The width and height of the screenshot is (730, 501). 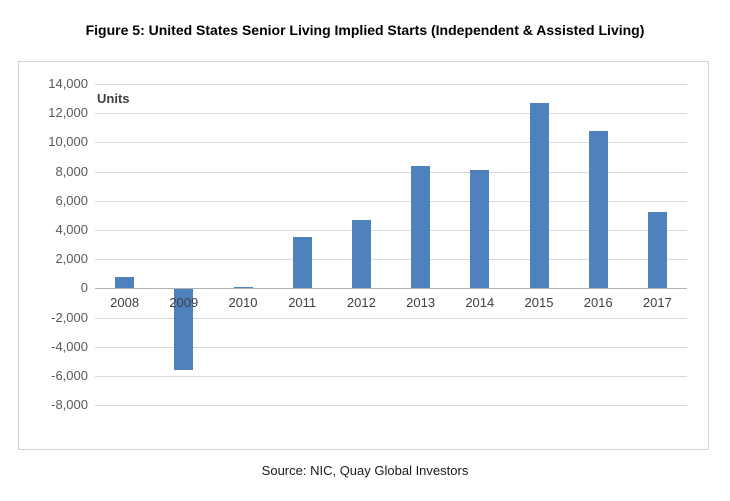 I want to click on x-tick-label-2016: 2016, so click(x=598, y=303).